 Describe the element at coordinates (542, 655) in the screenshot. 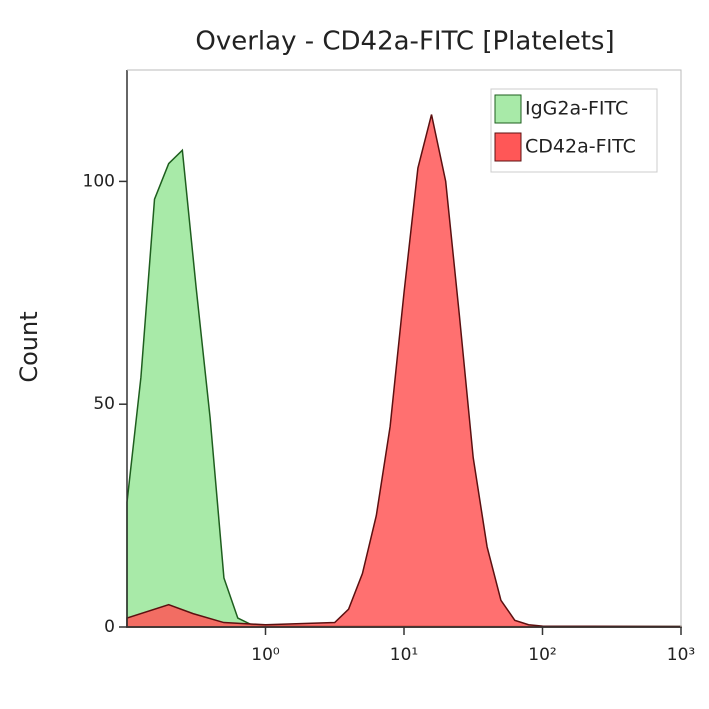

I see `x-tick-label: 10²` at that location.